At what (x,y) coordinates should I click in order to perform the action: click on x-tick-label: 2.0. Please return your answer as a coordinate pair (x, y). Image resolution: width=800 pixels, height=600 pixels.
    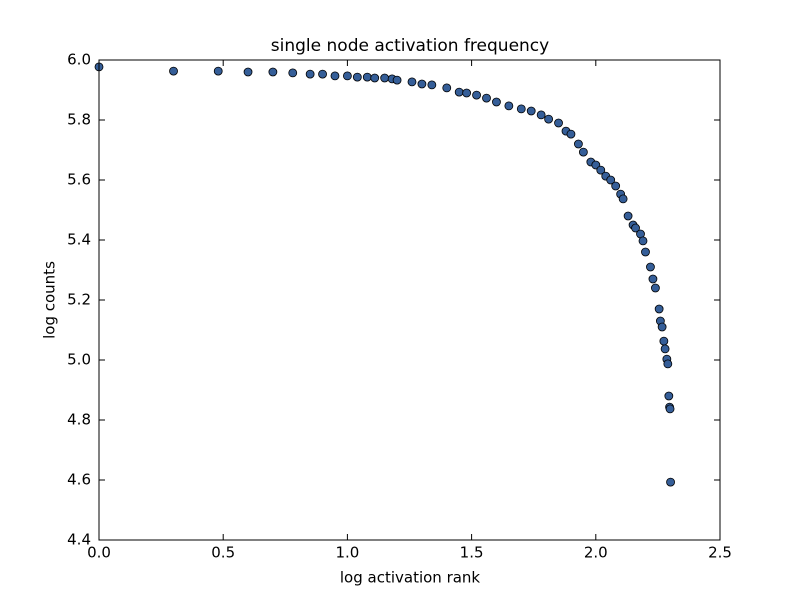
    Looking at the image, I should click on (596, 553).